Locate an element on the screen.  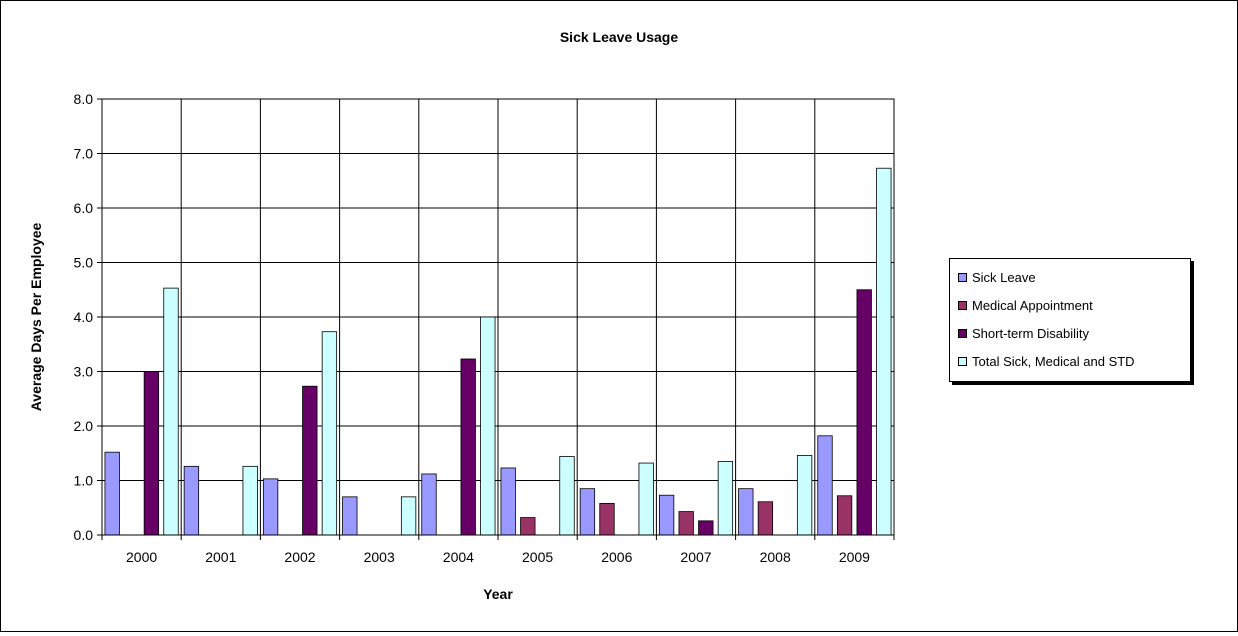
bar-sick-leave-2005 is located at coordinates (508, 501).